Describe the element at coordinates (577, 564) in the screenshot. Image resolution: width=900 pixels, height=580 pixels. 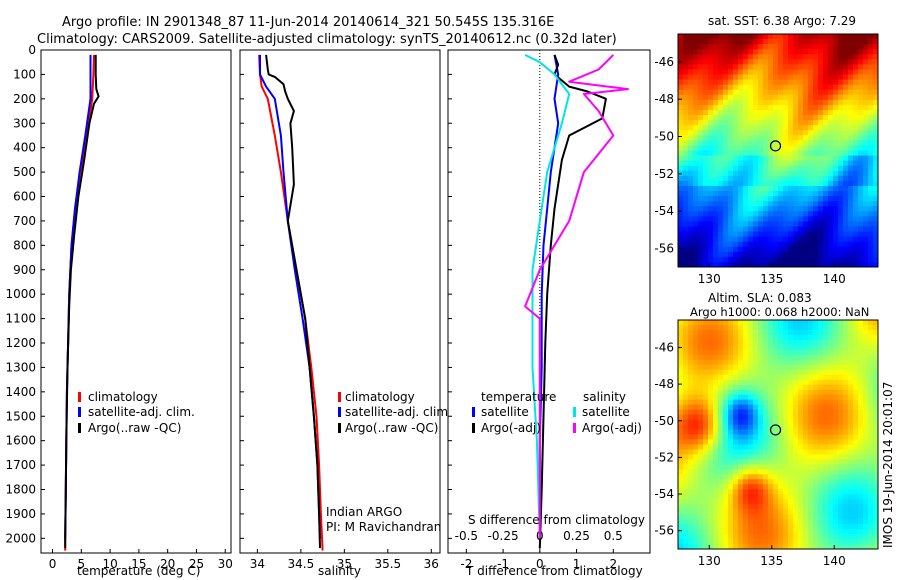
I see `x-tick-label: 1` at that location.